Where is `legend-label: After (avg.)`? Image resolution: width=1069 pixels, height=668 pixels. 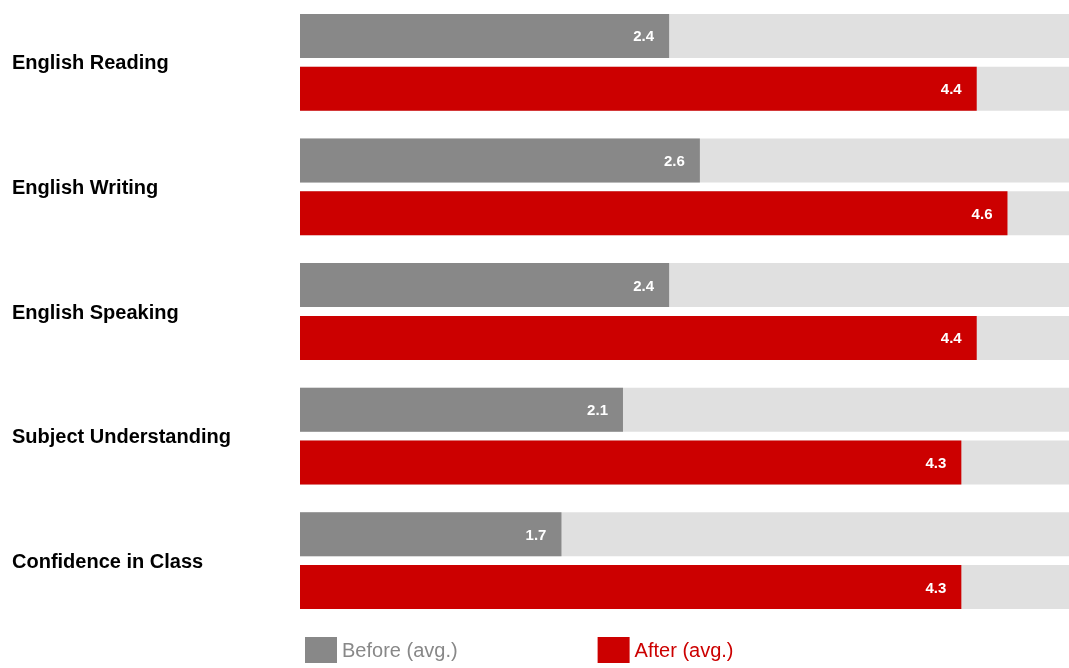 legend-label: After (avg.) is located at coordinates (684, 650).